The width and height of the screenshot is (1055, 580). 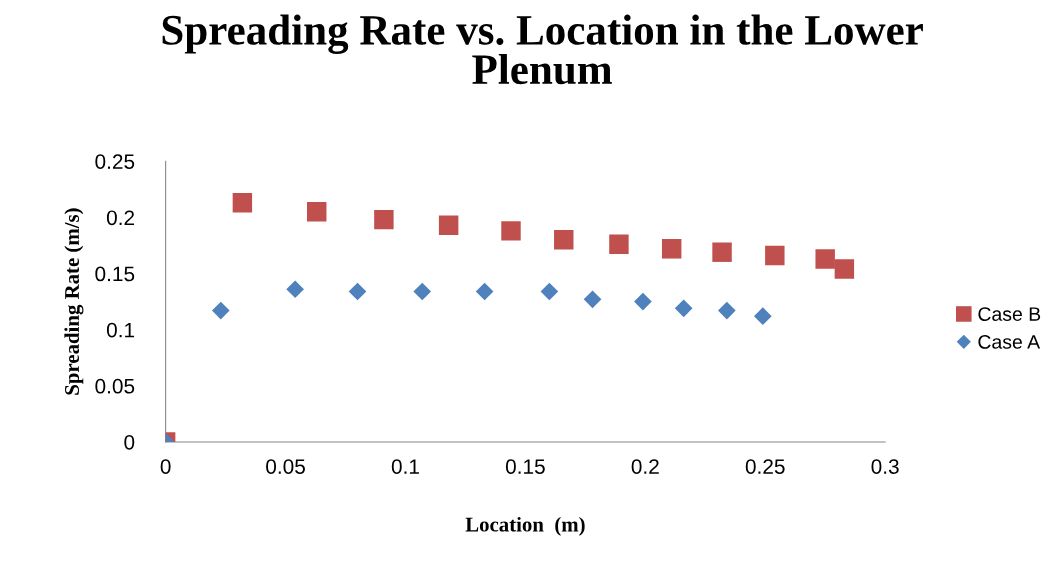 I want to click on x-tick-label: 0.15, so click(x=525, y=466).